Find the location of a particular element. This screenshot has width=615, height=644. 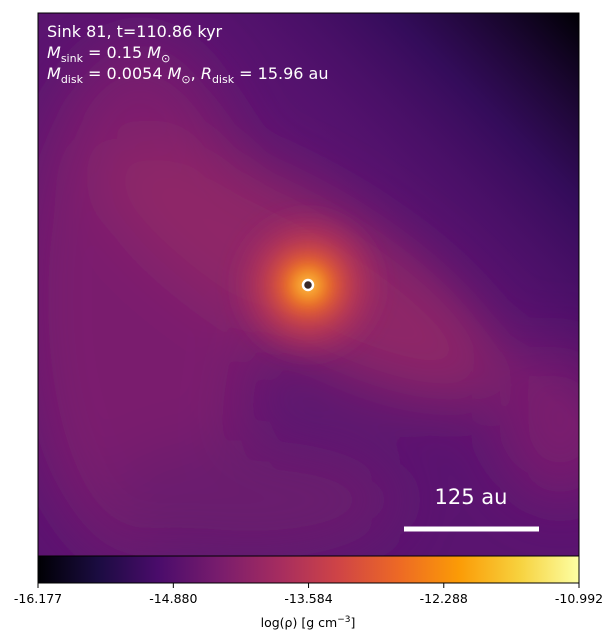

annotation: Sink 81, t=110.86 kyr is located at coordinates (135, 31).